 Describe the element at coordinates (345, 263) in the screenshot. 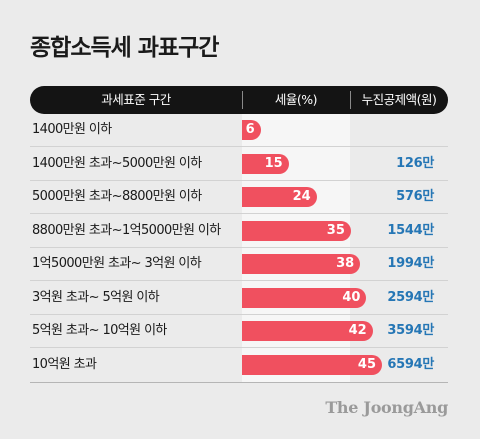

I see `rate-value-label: 38` at that location.